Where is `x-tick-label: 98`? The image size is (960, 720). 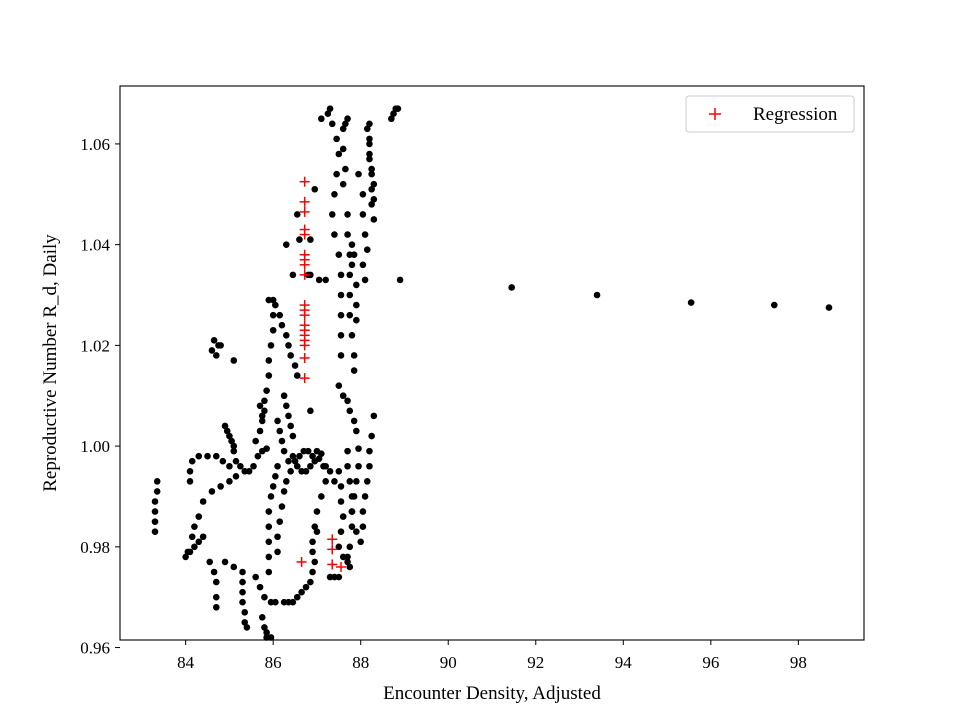 x-tick-label: 98 is located at coordinates (798, 662).